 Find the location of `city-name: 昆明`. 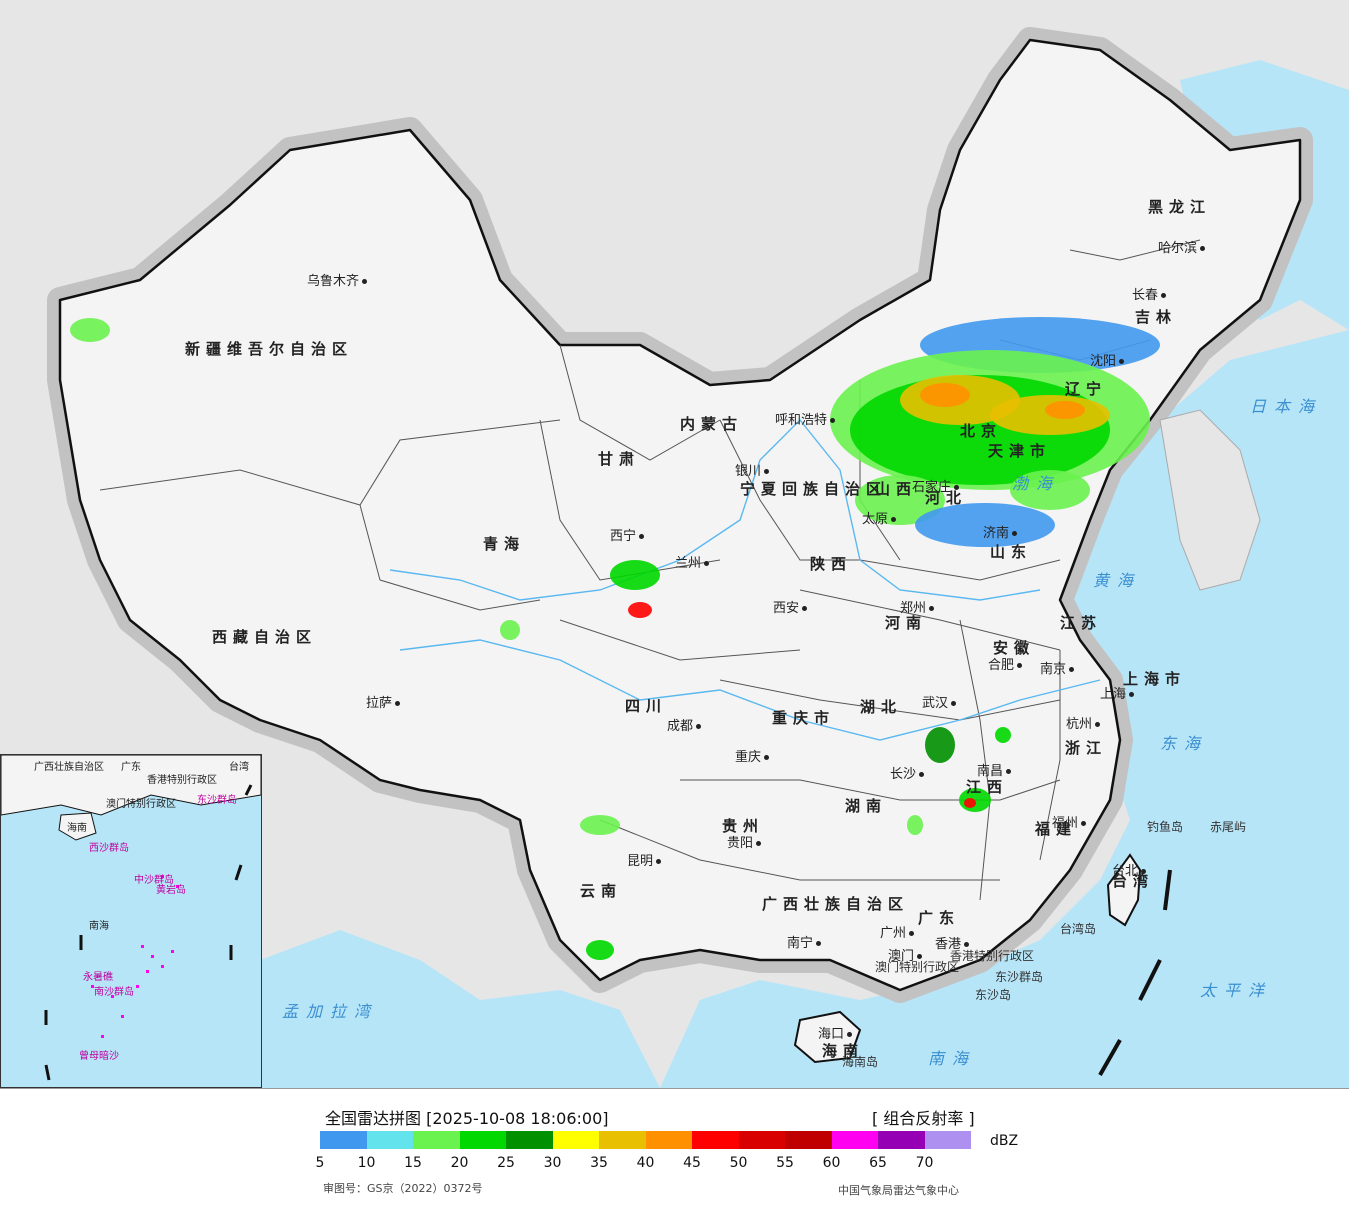

city-name: 昆明 is located at coordinates (640, 861).